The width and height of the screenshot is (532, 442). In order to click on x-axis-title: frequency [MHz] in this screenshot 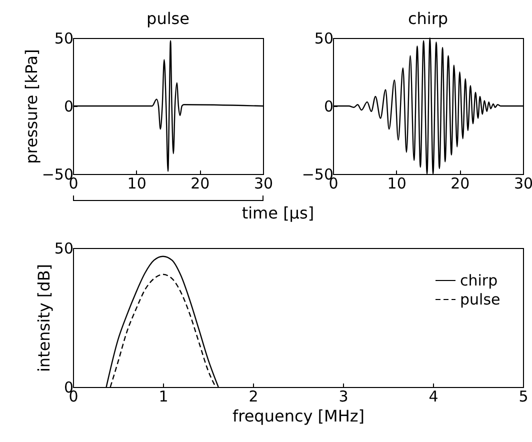, I will do `click(298, 416)`.